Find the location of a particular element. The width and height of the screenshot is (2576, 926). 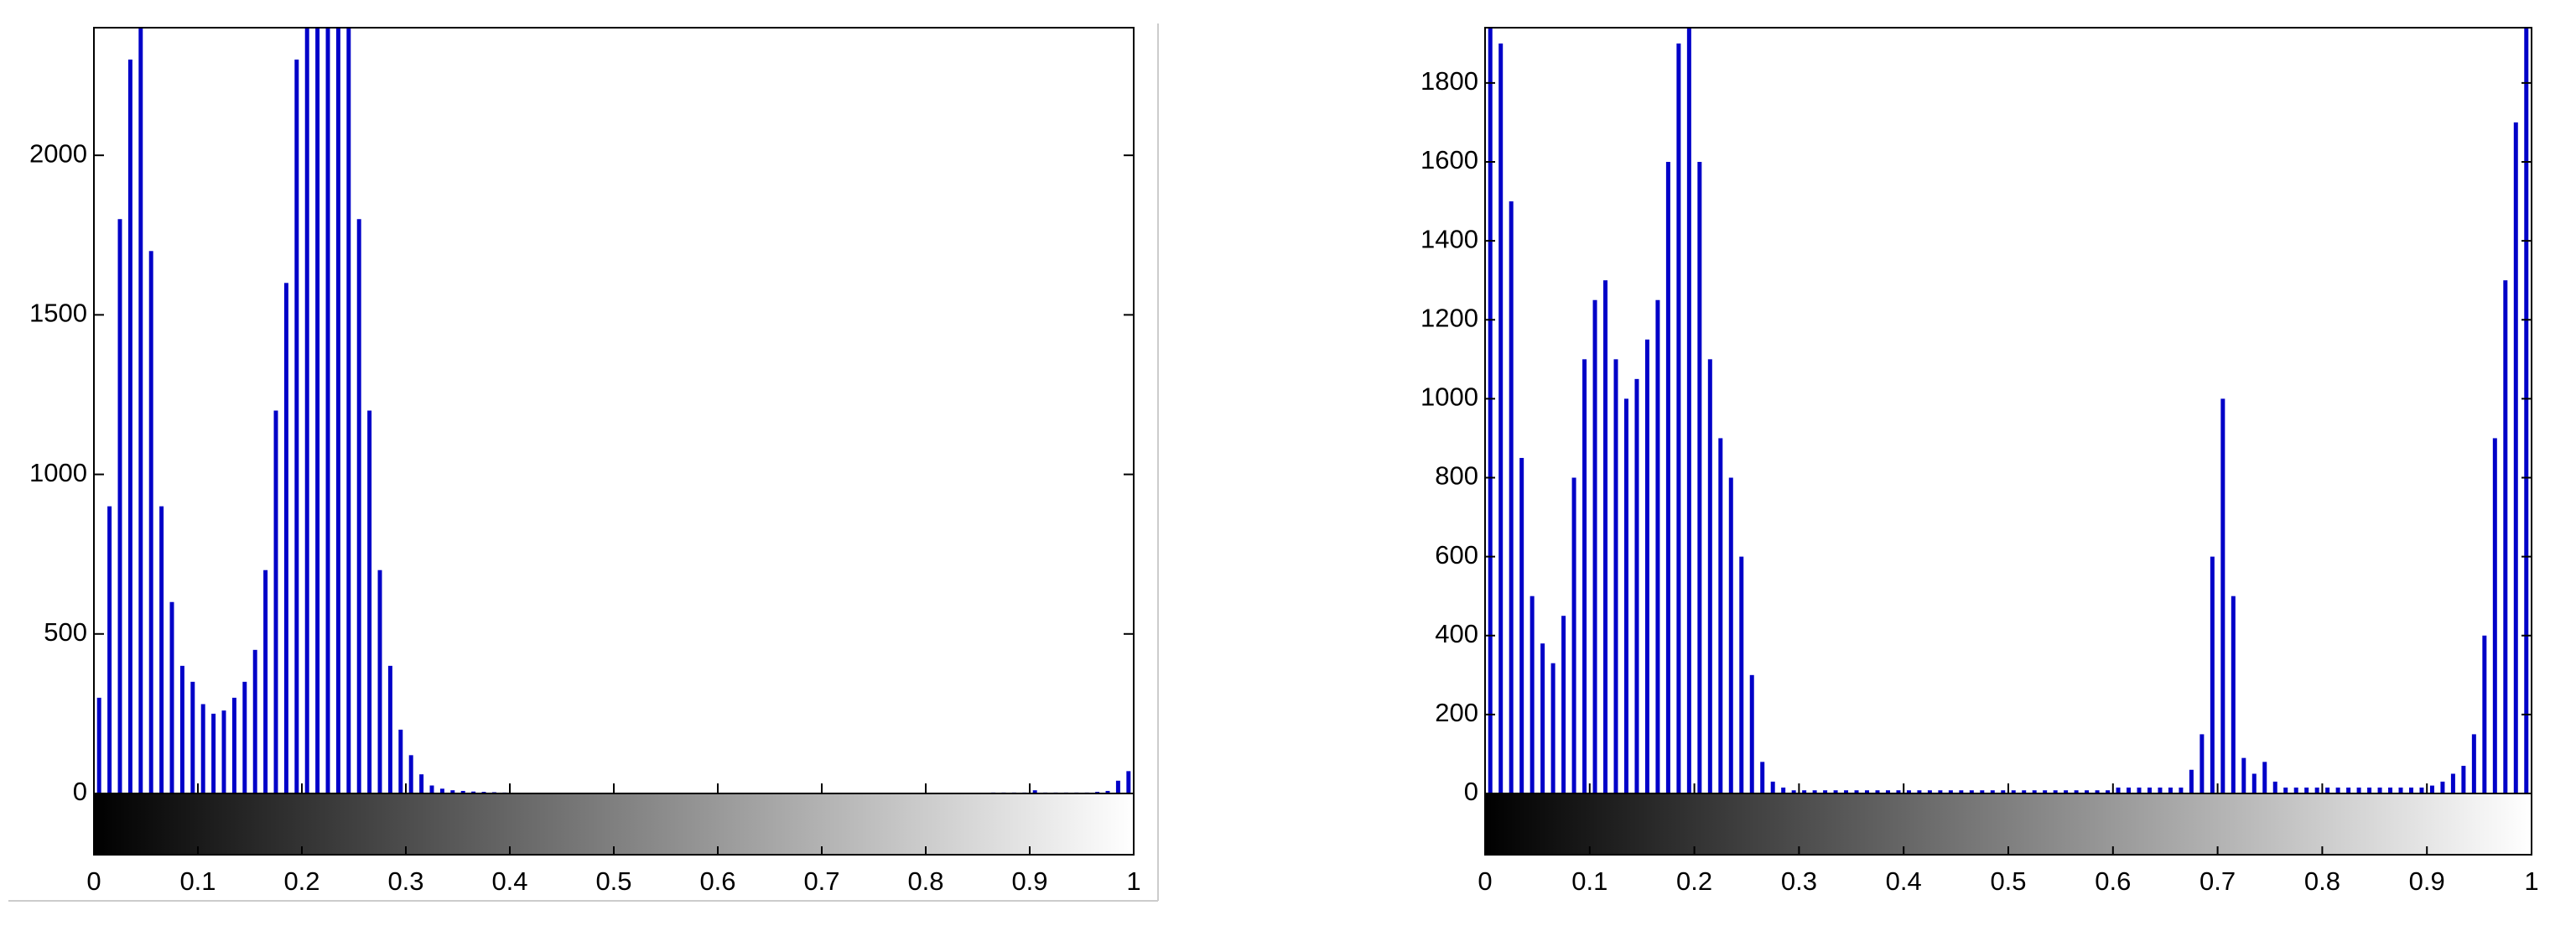

y-tick-label: 0 is located at coordinates (80, 791).